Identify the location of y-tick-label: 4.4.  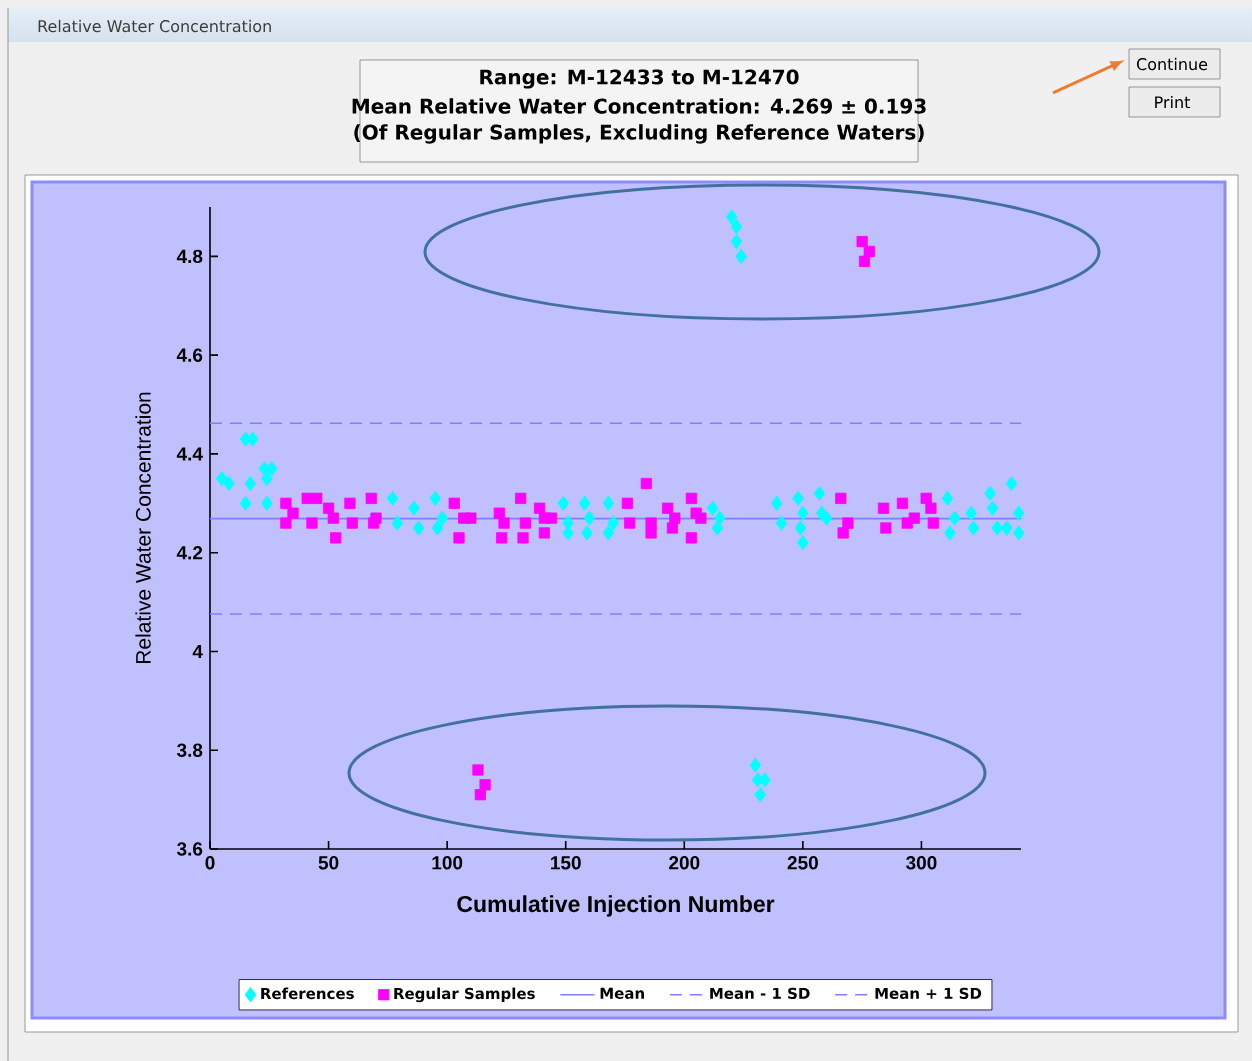
(189, 454).